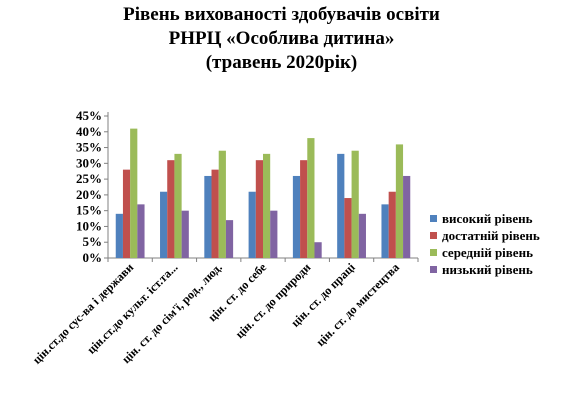 Image resolution: width=563 pixels, height=399 pixels. What do you see at coordinates (273, 300) in the screenshot?
I see `category-label: цін. ст. до природи` at bounding box center [273, 300].